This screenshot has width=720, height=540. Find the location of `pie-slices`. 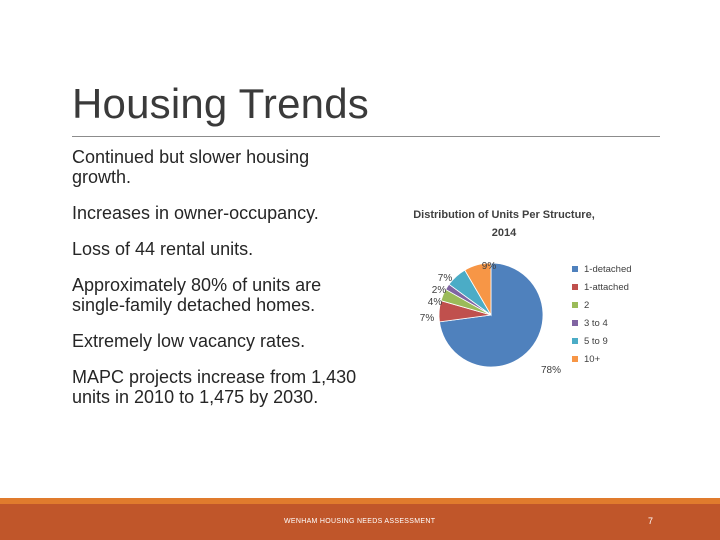

pie-slices is located at coordinates (491, 315).